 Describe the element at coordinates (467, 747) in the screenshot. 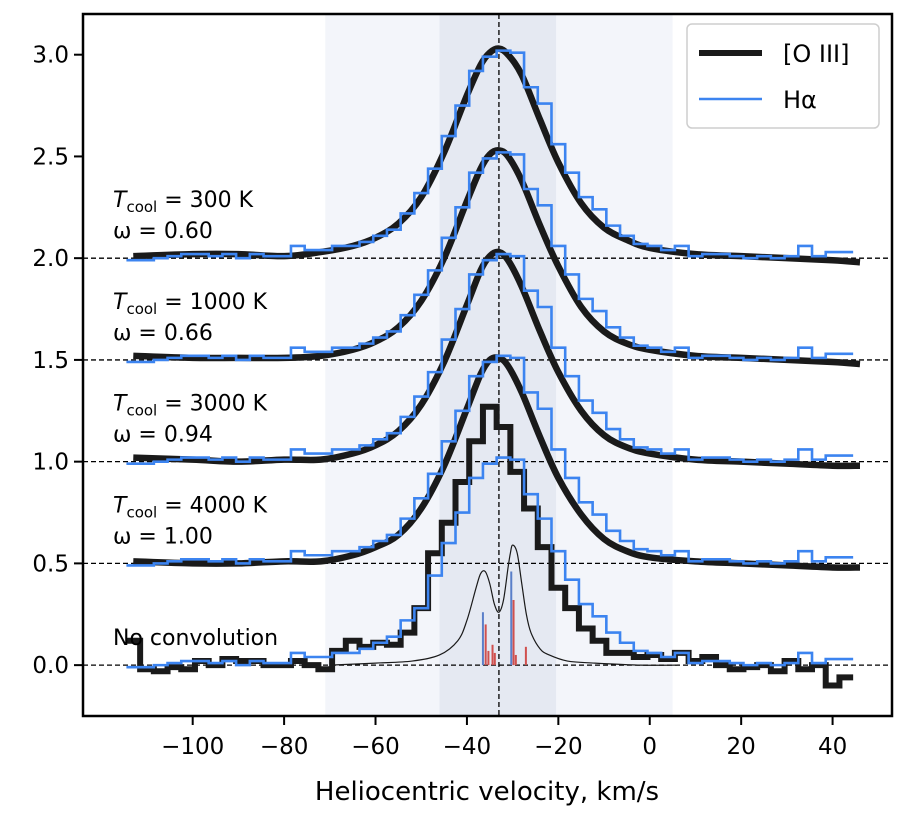

I see `x-tick-label-3: −40` at that location.